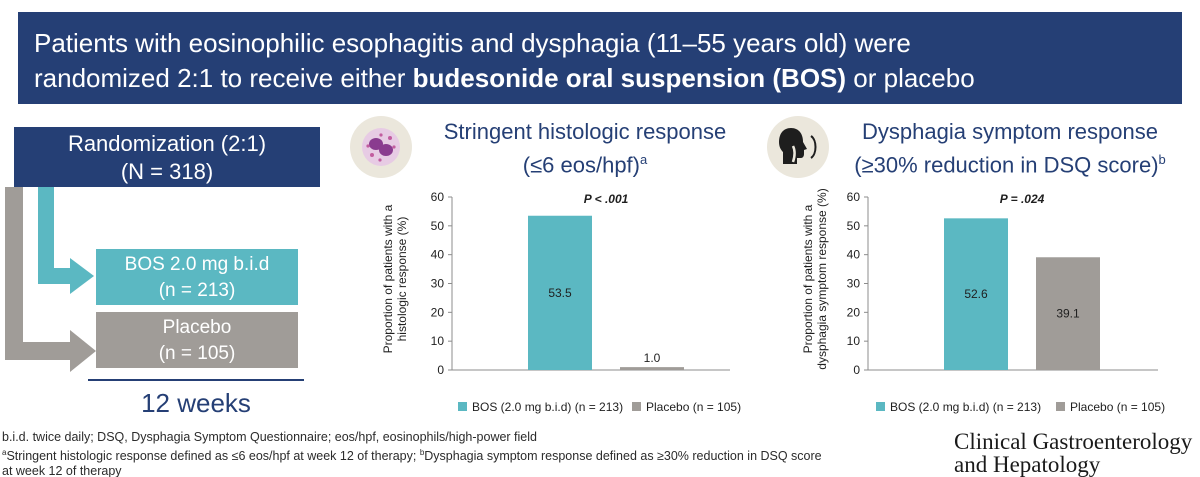  I want to click on journal-name-line-2: and Hepatology, so click(1027, 464).